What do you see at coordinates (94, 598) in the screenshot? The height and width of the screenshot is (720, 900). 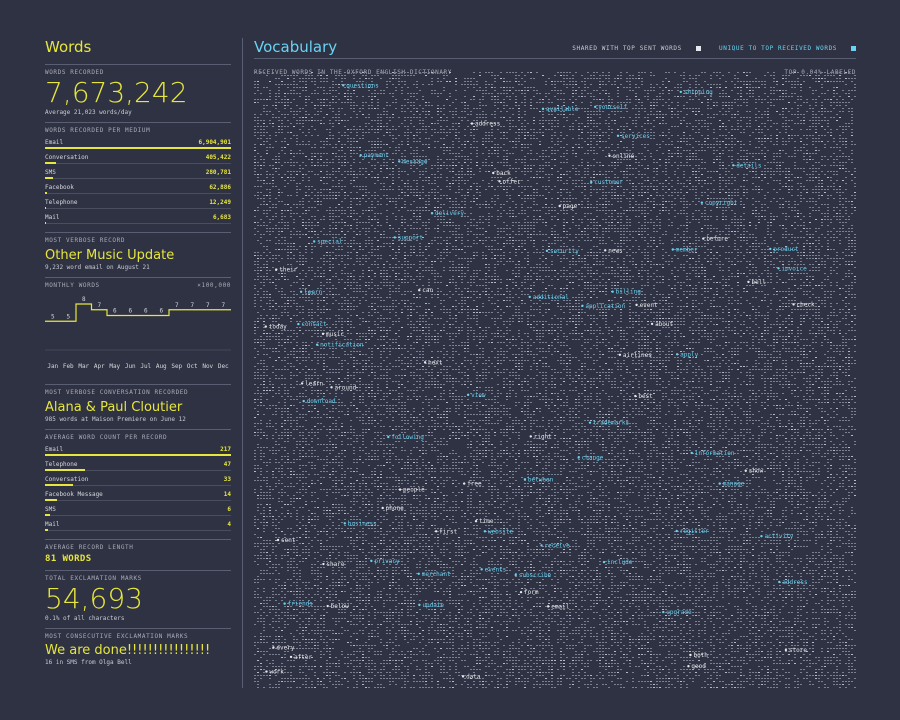 I see `exclaim-value: 54,693` at bounding box center [94, 598].